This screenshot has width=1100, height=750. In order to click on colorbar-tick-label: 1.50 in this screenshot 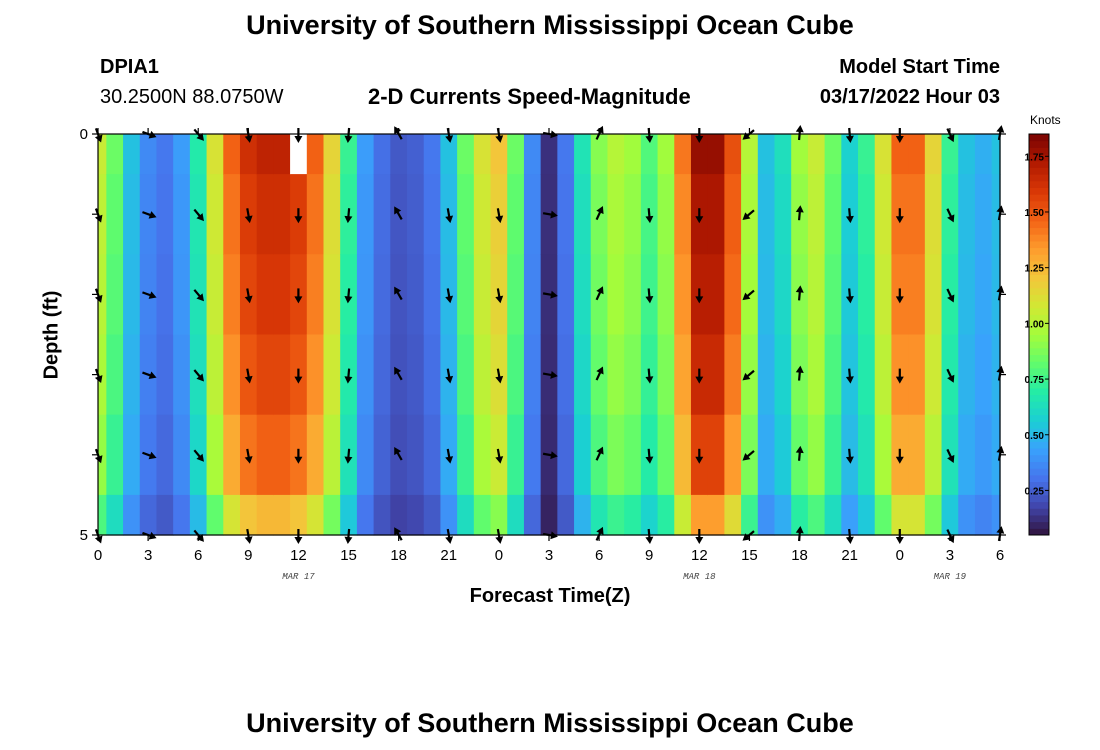, I will do `click(1035, 213)`.